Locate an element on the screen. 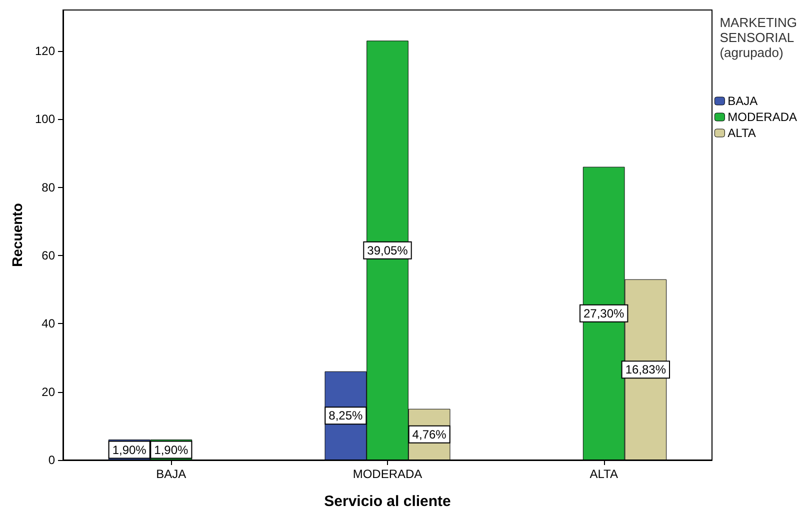 This screenshot has width=804, height=514. legend-label: ALTA is located at coordinates (742, 133).